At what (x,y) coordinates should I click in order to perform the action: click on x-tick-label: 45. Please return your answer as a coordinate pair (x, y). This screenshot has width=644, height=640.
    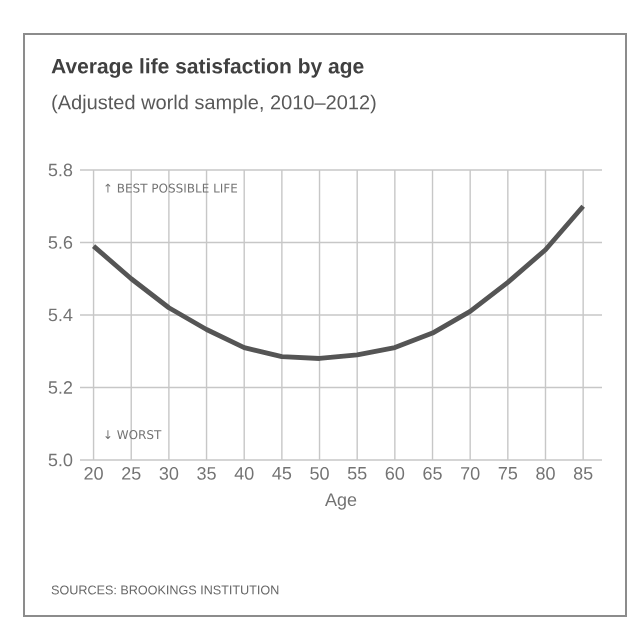
    Looking at the image, I should click on (282, 473).